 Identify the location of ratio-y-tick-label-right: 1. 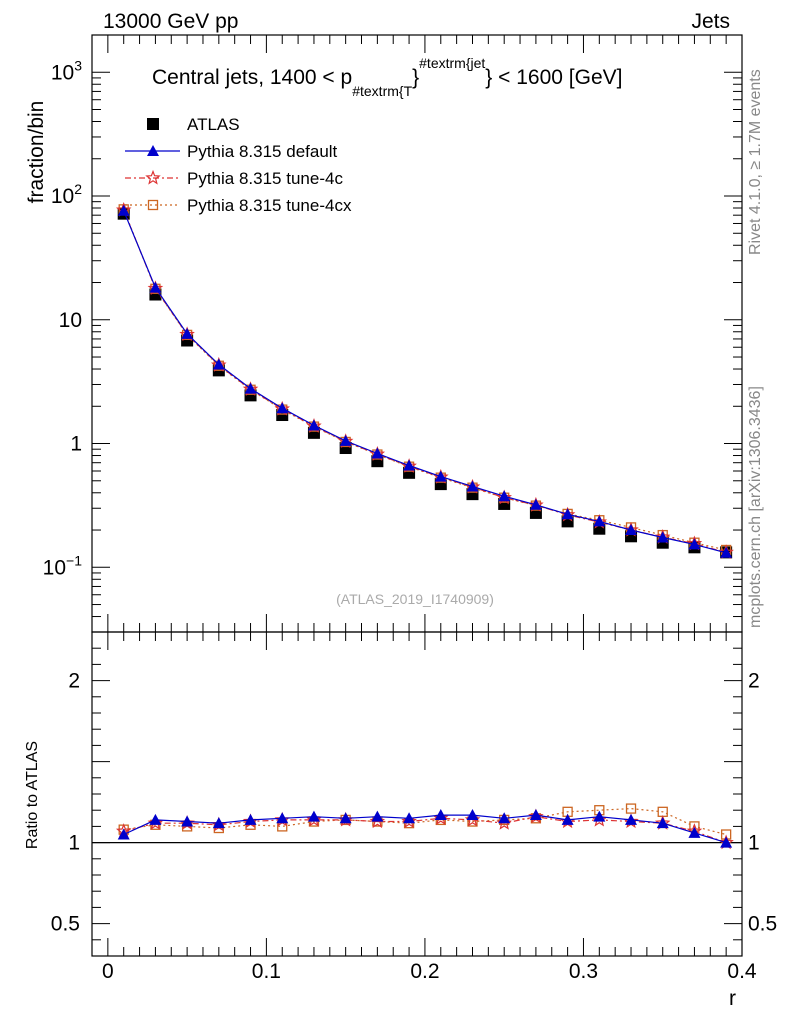
(754, 843).